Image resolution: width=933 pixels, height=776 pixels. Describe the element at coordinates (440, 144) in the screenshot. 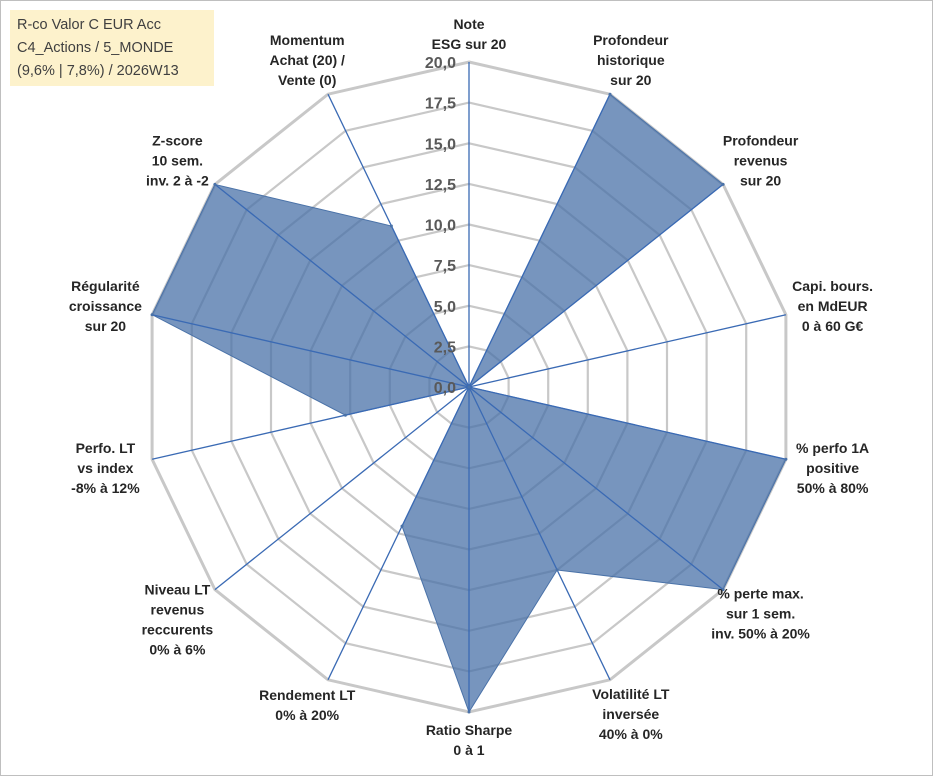

I see `tick-label-6: 15,0` at that location.